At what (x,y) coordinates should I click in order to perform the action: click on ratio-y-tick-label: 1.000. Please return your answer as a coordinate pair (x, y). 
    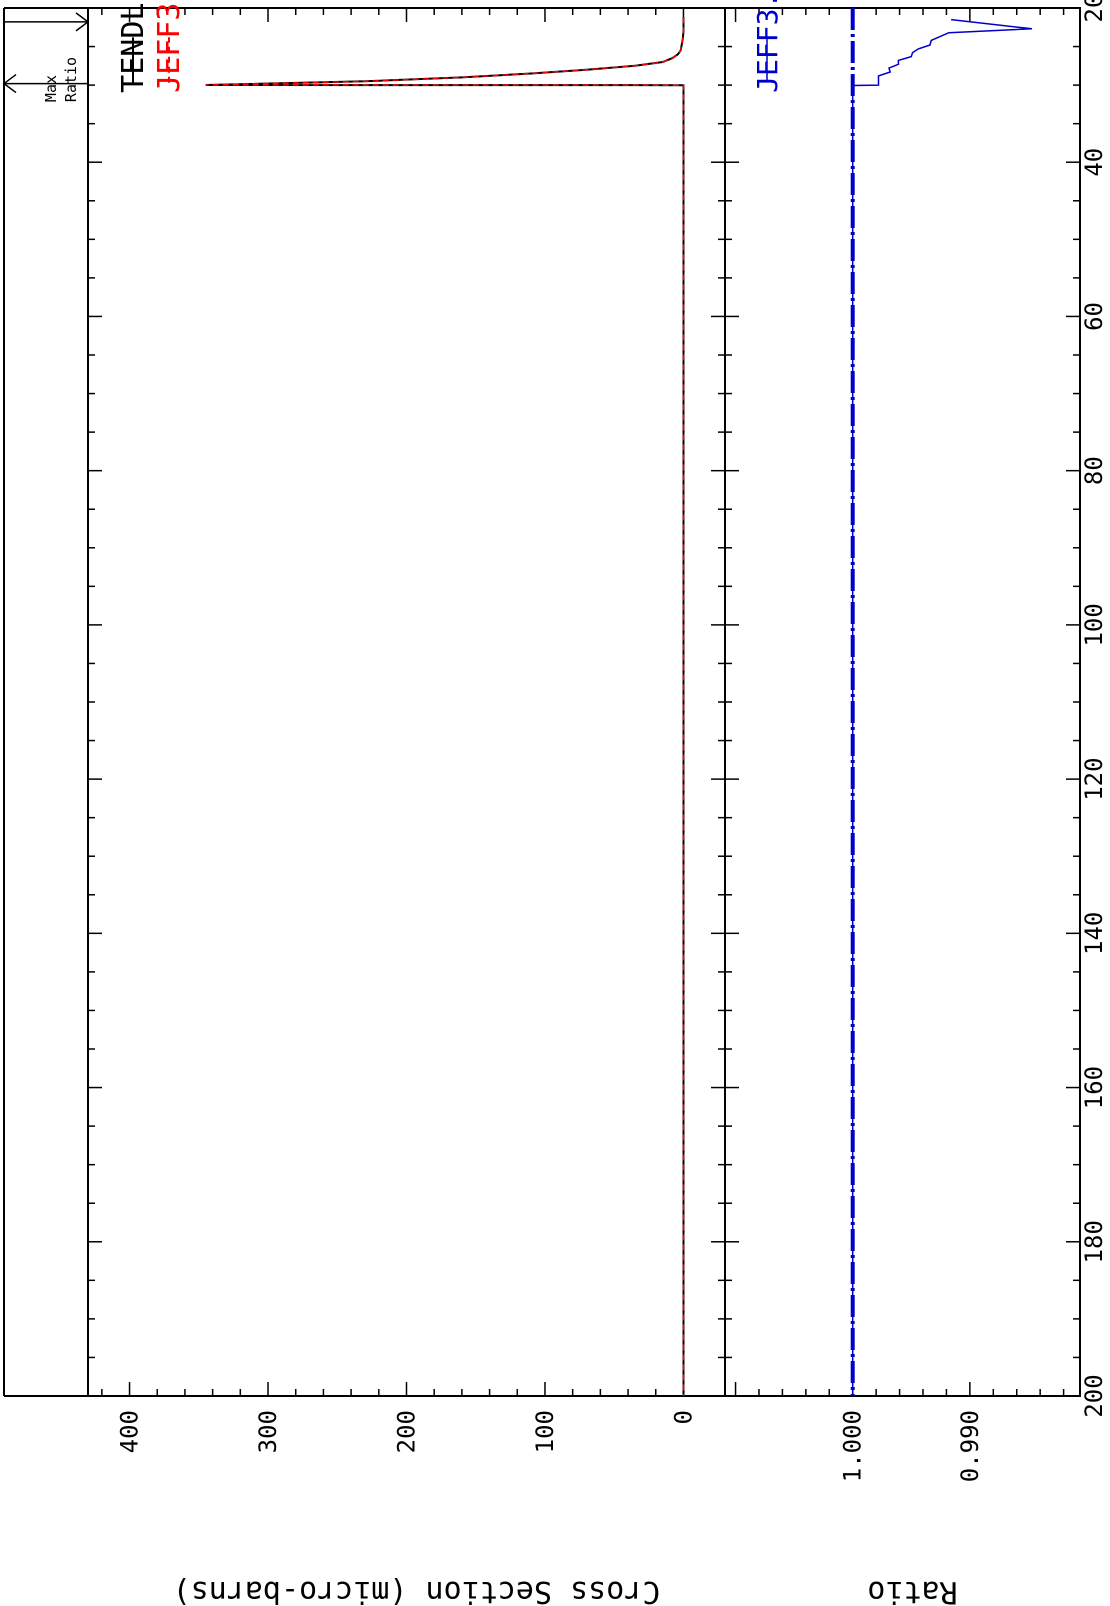
    Looking at the image, I should click on (853, 1446).